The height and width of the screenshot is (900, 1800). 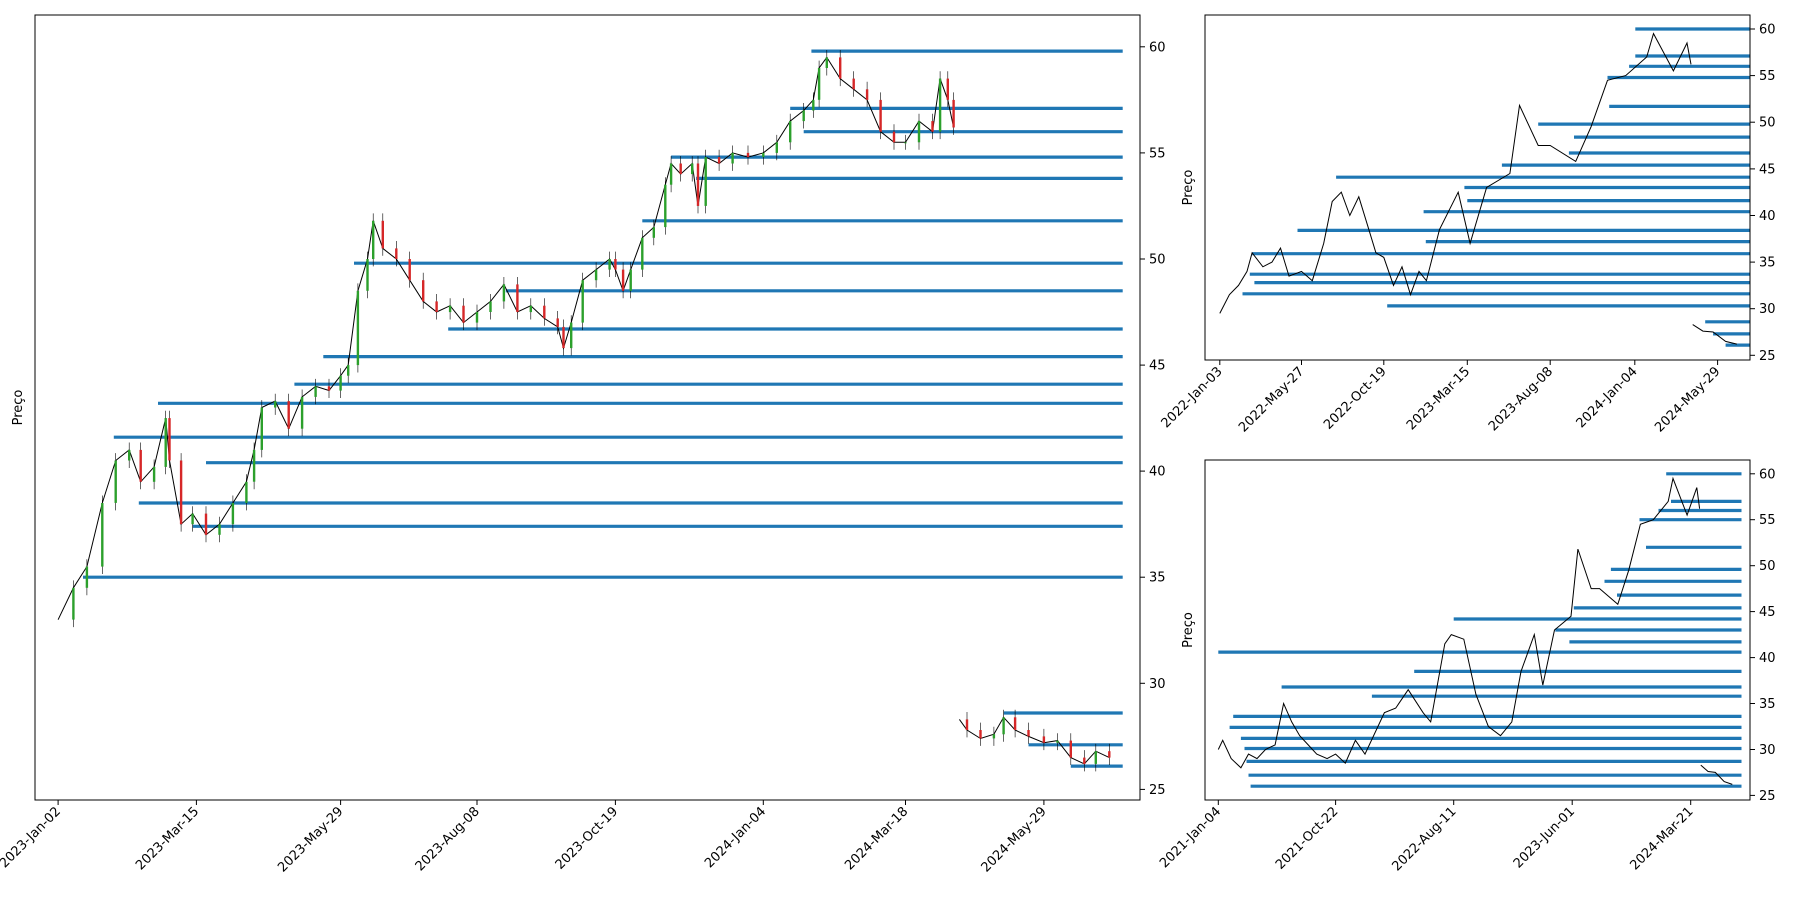 I want to click on y-tick-label: 50, so click(x=1767, y=566).